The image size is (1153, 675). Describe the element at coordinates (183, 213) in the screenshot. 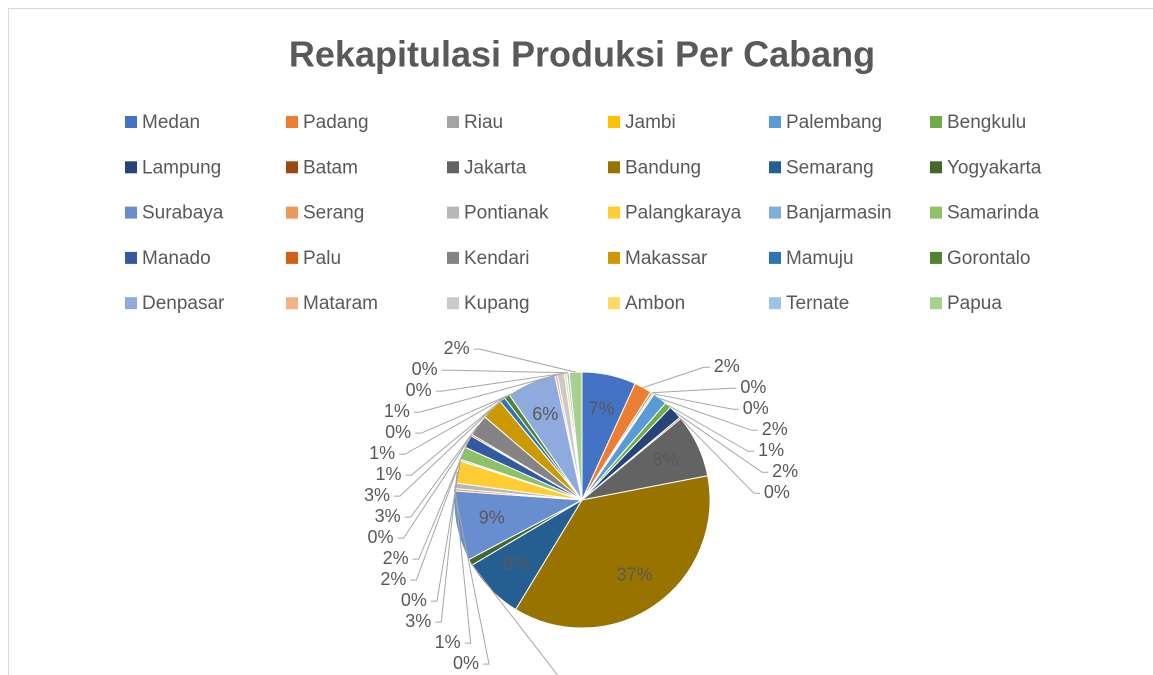

I see `legend-label: Surabaya` at that location.